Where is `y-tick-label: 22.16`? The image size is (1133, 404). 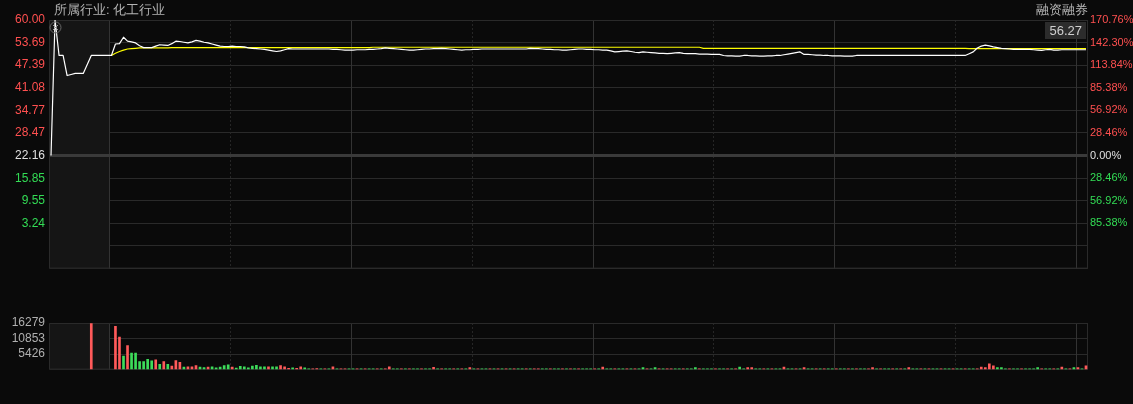
y-tick-label: 22.16 is located at coordinates (30, 154).